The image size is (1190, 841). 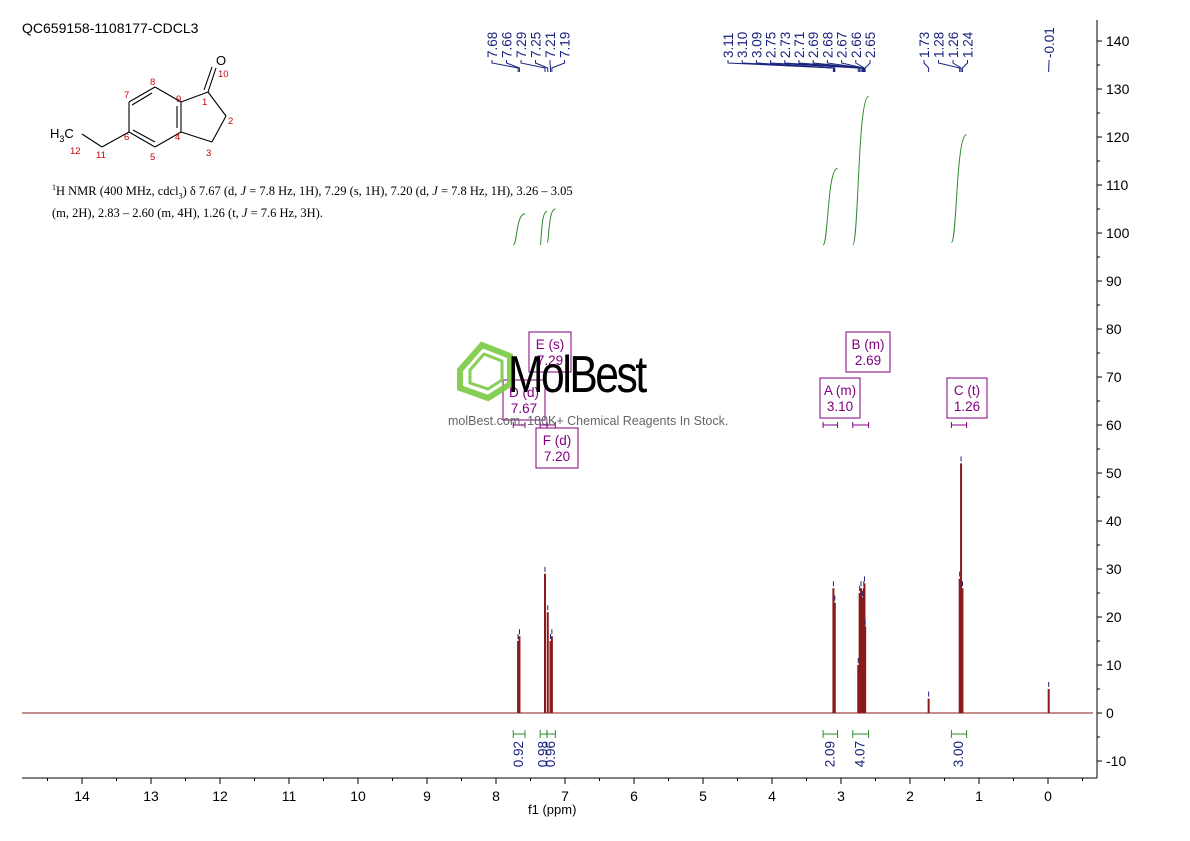 I want to click on multiplet-letter: A (m), so click(x=840, y=390).